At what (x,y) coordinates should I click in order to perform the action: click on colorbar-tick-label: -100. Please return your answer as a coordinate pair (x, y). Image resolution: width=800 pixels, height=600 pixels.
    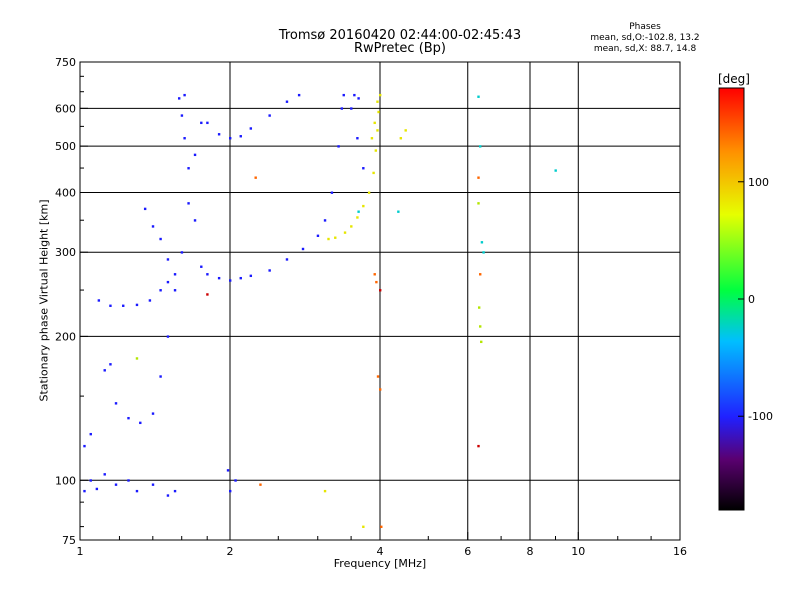
    Looking at the image, I should click on (760, 416).